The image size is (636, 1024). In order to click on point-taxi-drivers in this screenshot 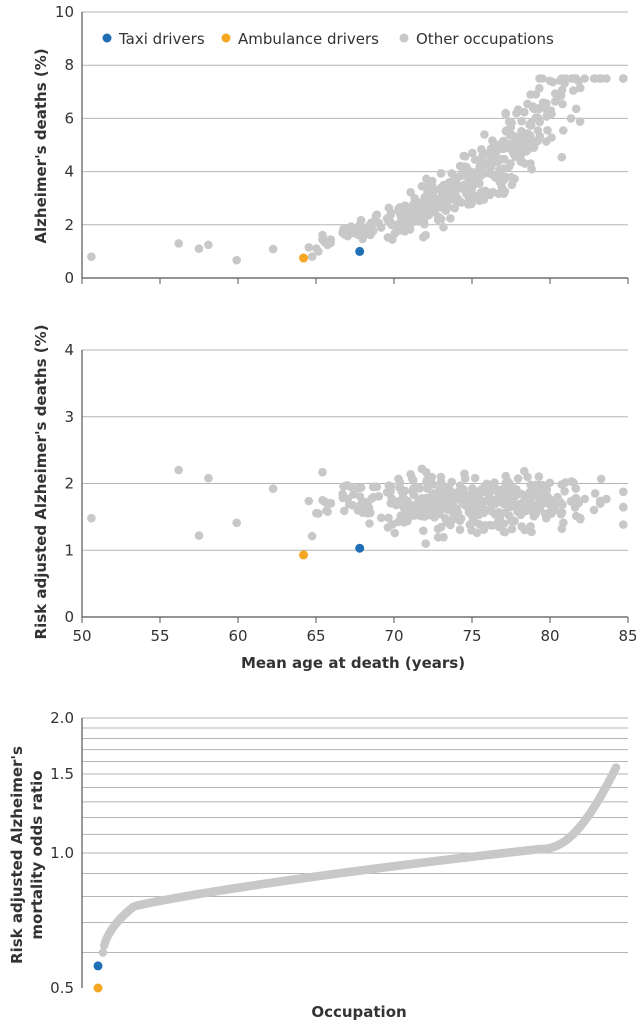, I will do `click(98, 966)`.